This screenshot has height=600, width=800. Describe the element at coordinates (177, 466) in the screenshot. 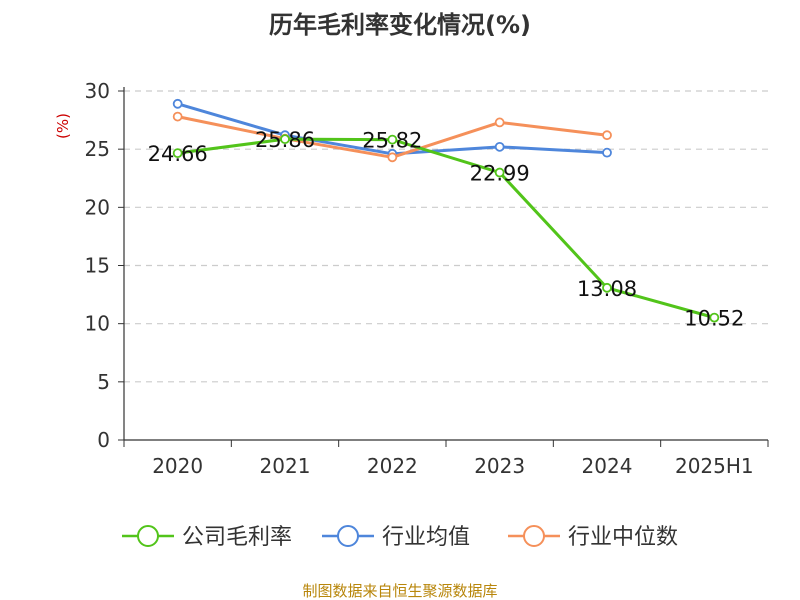

I see `x-tick-label: 2020` at that location.